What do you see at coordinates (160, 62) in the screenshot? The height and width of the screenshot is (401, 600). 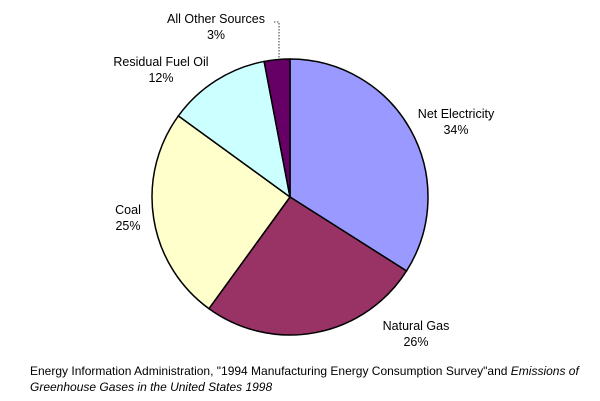 I see `slice-label-name: Residual Fuel Oil` at bounding box center [160, 62].